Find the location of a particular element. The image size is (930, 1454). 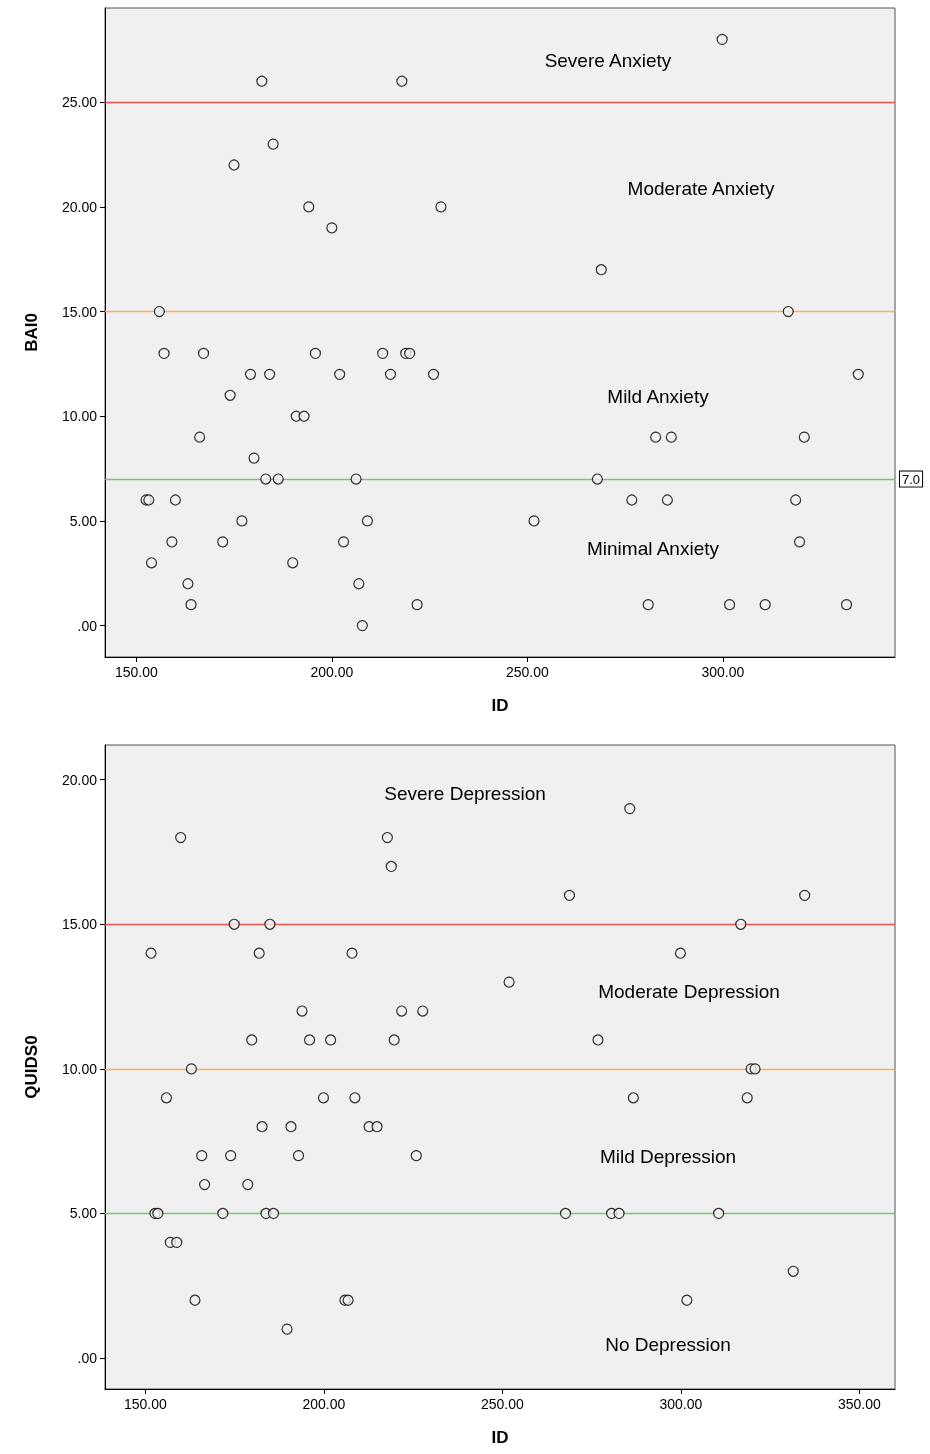

ref-line-label: 7.0 is located at coordinates (911, 479).